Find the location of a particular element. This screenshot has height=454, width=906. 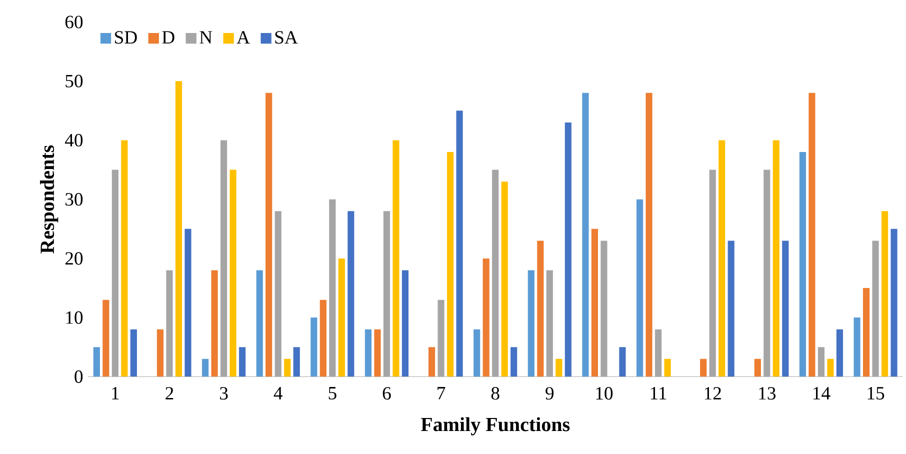

x-tick-label: 4 is located at coordinates (278, 393).